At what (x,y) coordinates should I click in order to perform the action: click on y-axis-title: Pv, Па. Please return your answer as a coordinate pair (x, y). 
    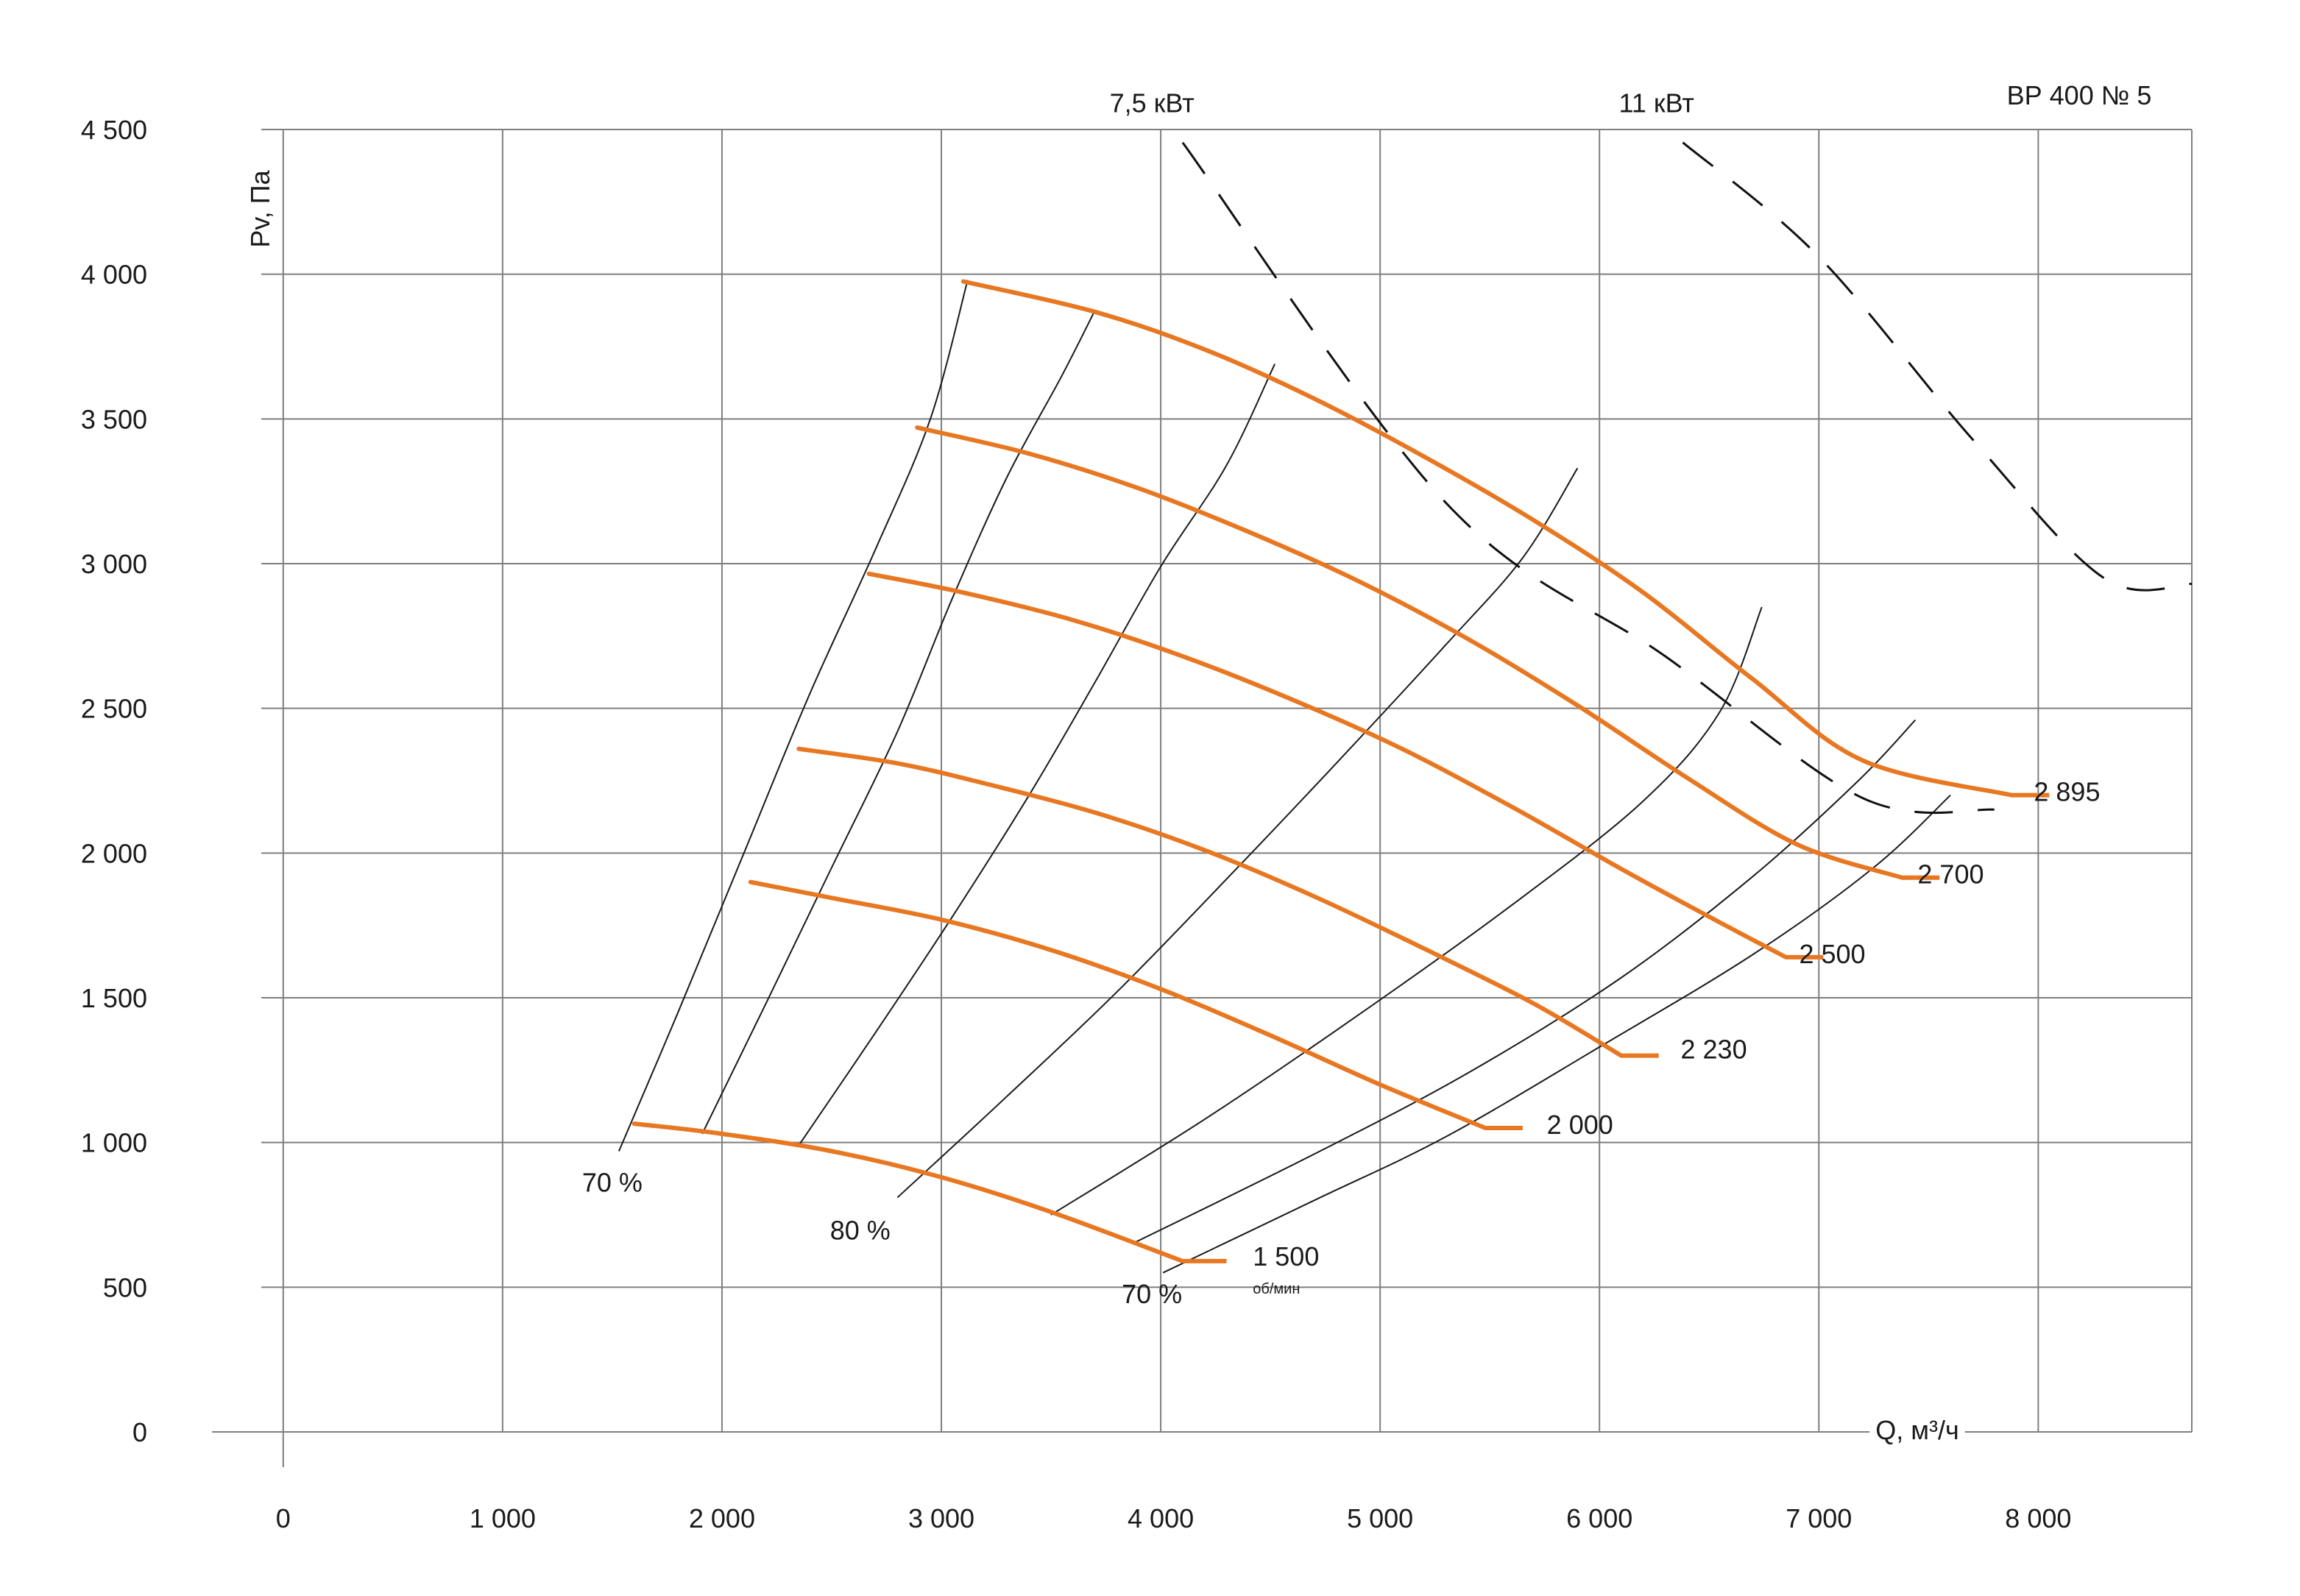
    Looking at the image, I should click on (260, 208).